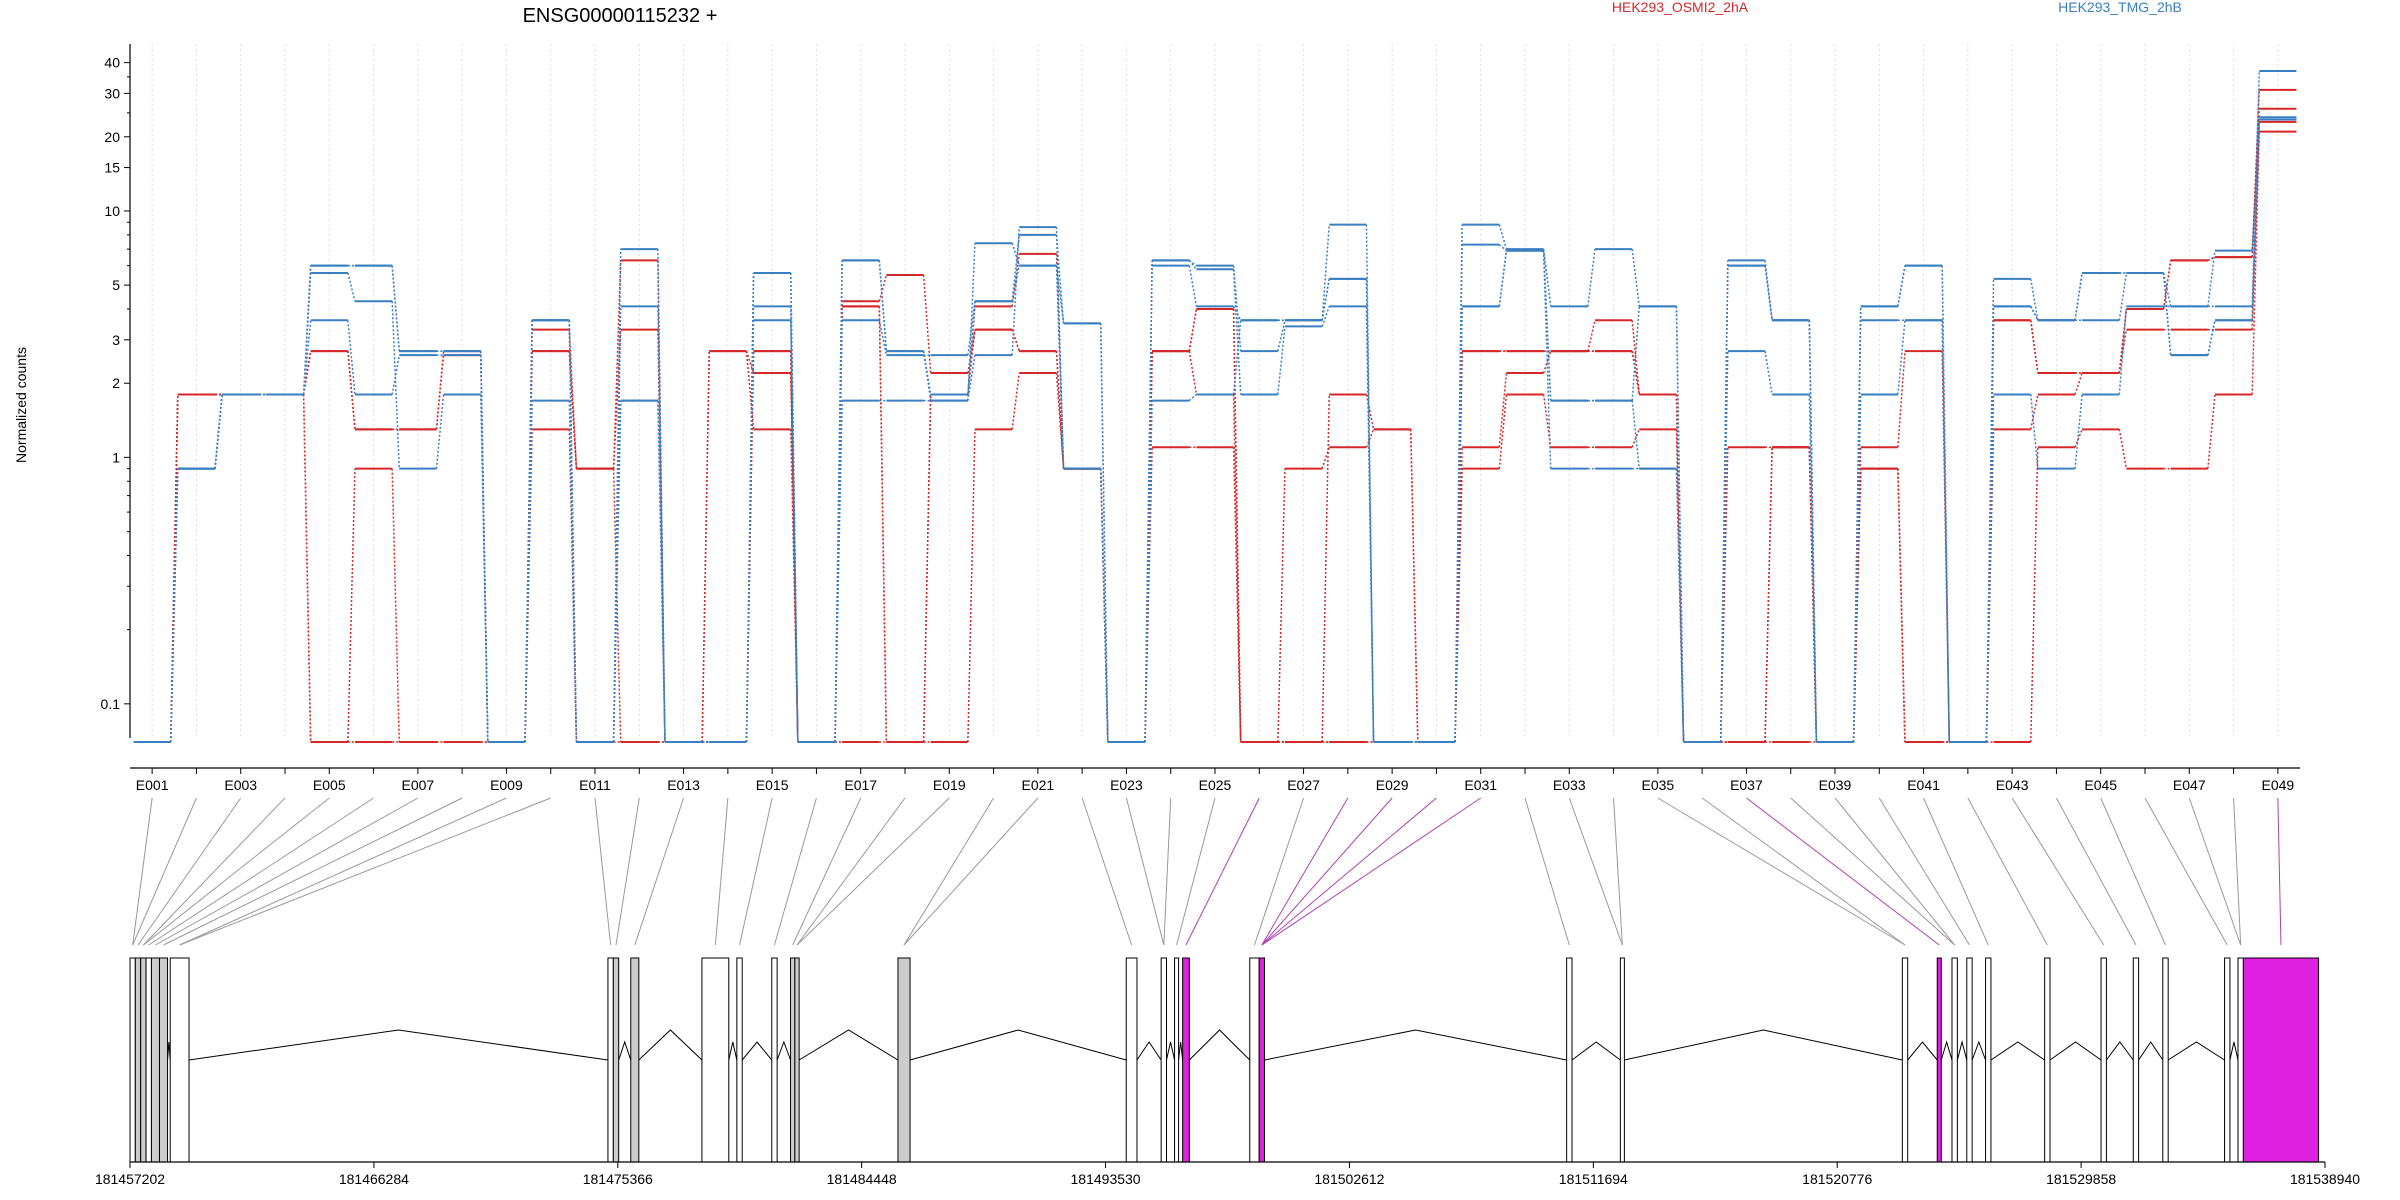  I want to click on exon-tick-label: E017, so click(860, 785).